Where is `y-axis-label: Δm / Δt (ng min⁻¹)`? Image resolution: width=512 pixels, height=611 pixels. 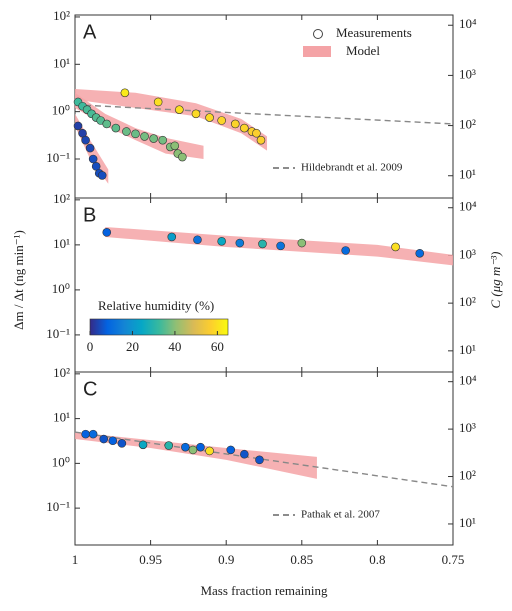
y-axis-label: Δm / Δt (ng min⁻¹) is located at coordinates (18, 280).